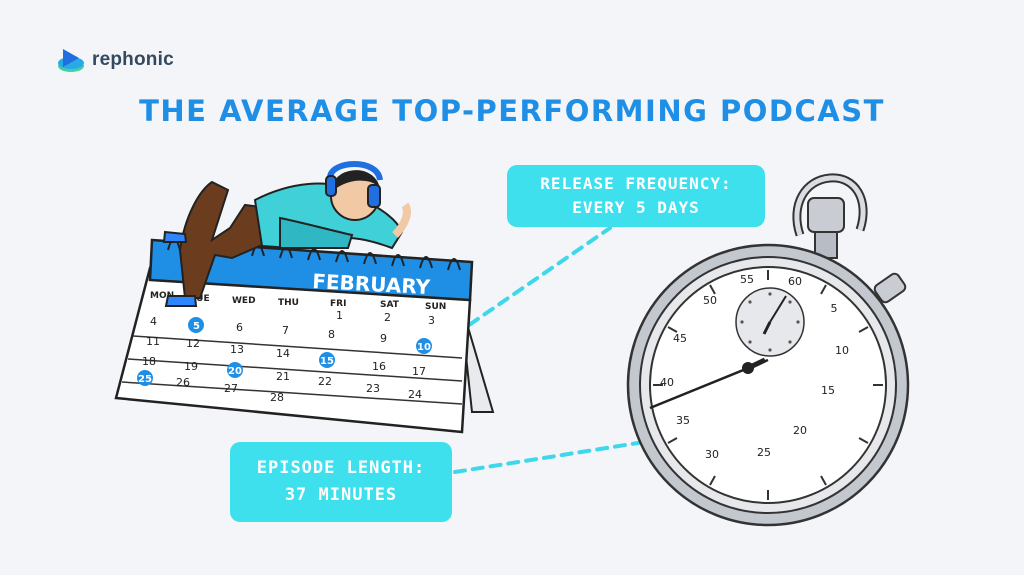 This screenshot has height=575, width=1024. I want to click on highlighted-day: 25, so click(145, 379).